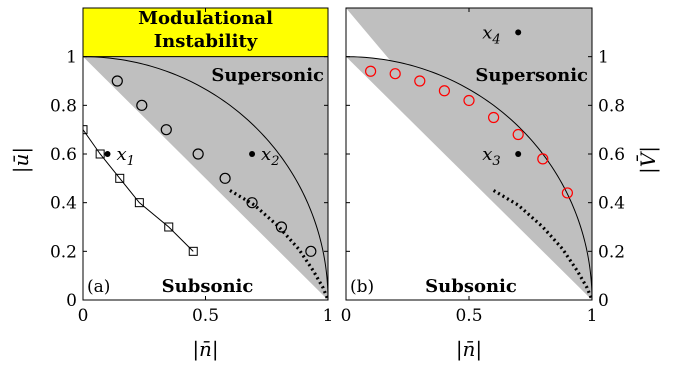 Image resolution: width=678 pixels, height=366 pixels. What do you see at coordinates (107, 154) in the screenshot?
I see `point-x1` at bounding box center [107, 154].